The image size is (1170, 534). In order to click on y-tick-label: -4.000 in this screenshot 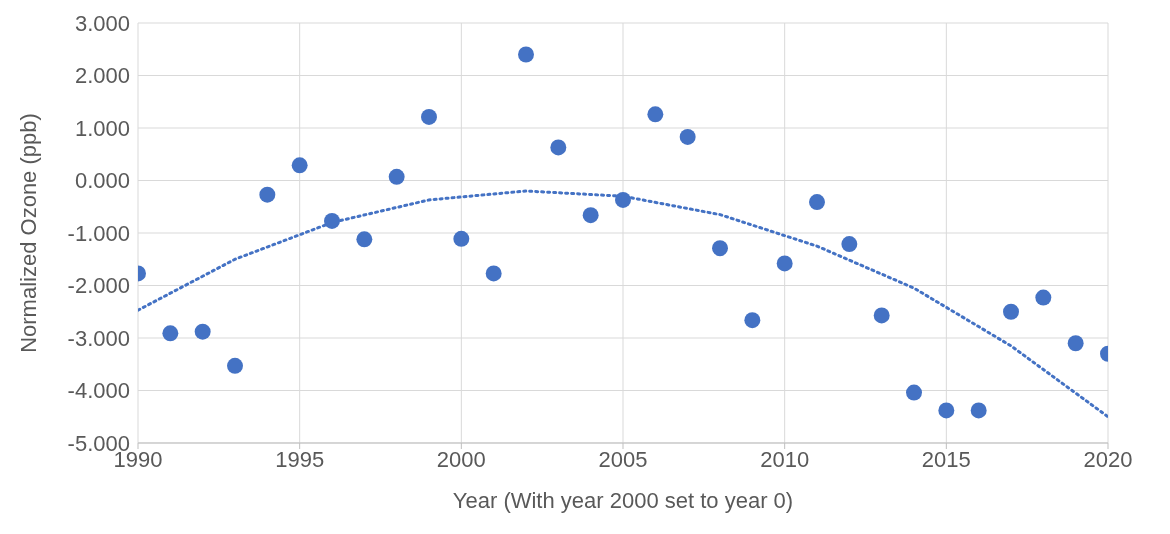, I will do `click(98, 391)`.